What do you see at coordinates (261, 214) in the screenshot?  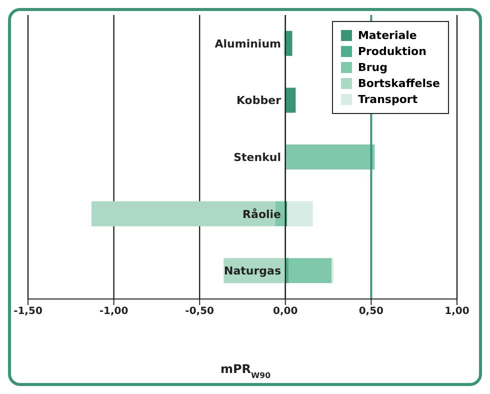 I see `y-tick-label: Råolie` at bounding box center [261, 214].